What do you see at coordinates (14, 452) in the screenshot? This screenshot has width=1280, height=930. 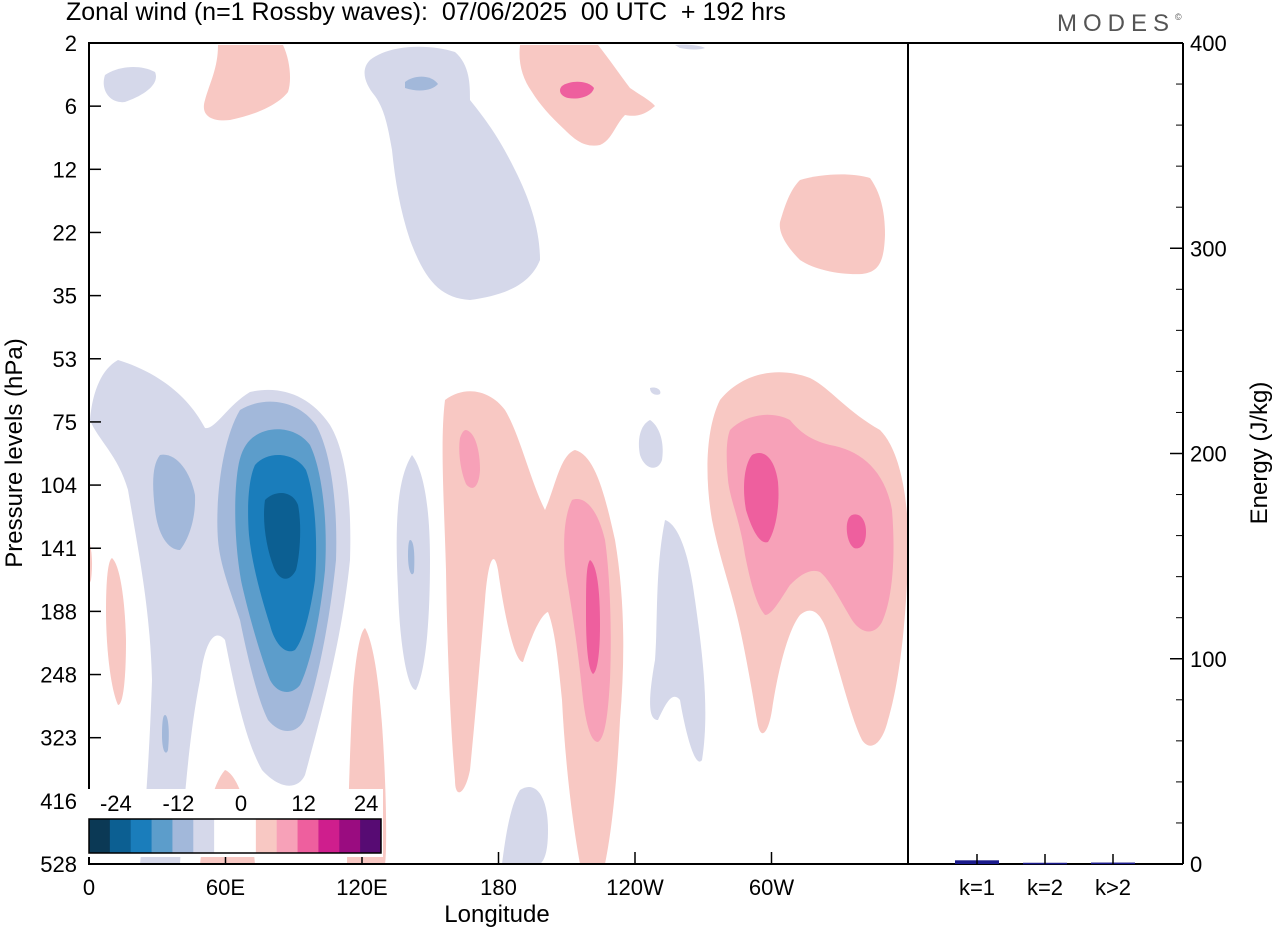 I see `y-axis-label: Pressure levels (hPa)` at bounding box center [14, 452].